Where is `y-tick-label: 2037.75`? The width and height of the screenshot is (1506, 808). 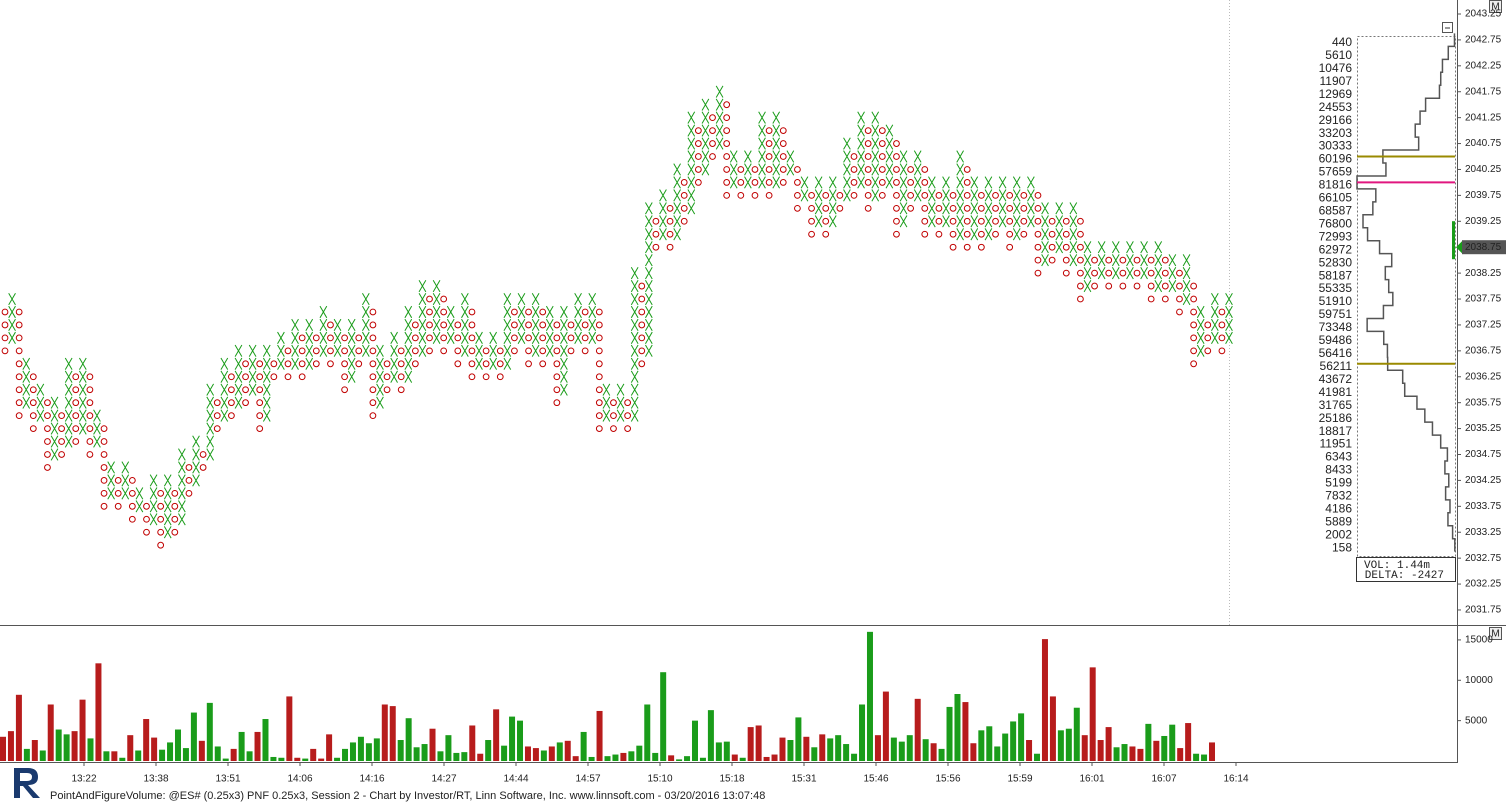 y-tick-label: 2037.75 is located at coordinates (1483, 299).